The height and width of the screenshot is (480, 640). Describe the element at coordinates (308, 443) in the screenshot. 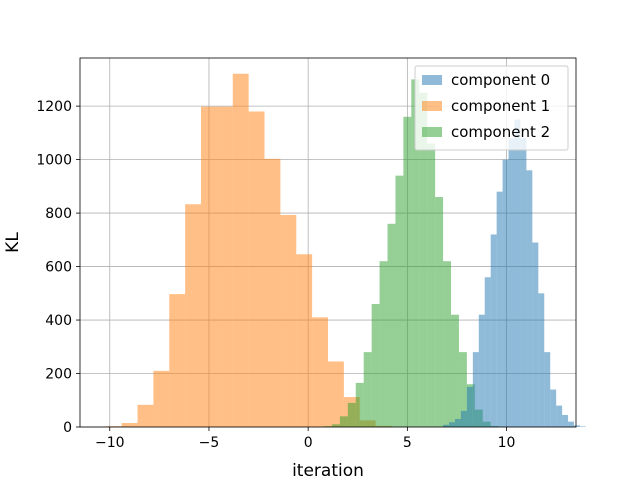

I see `x-tick-label: 0` at that location.